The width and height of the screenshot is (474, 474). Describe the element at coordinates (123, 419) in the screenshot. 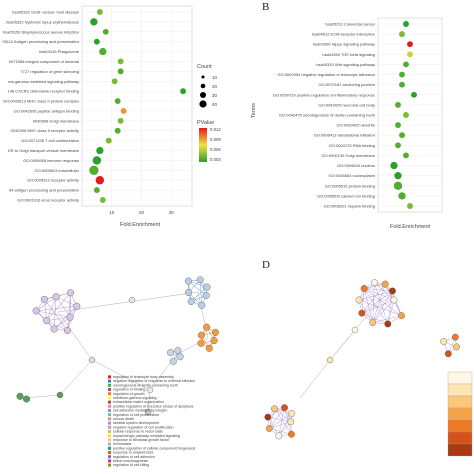

I see `legend-label: neuron death` at that location.